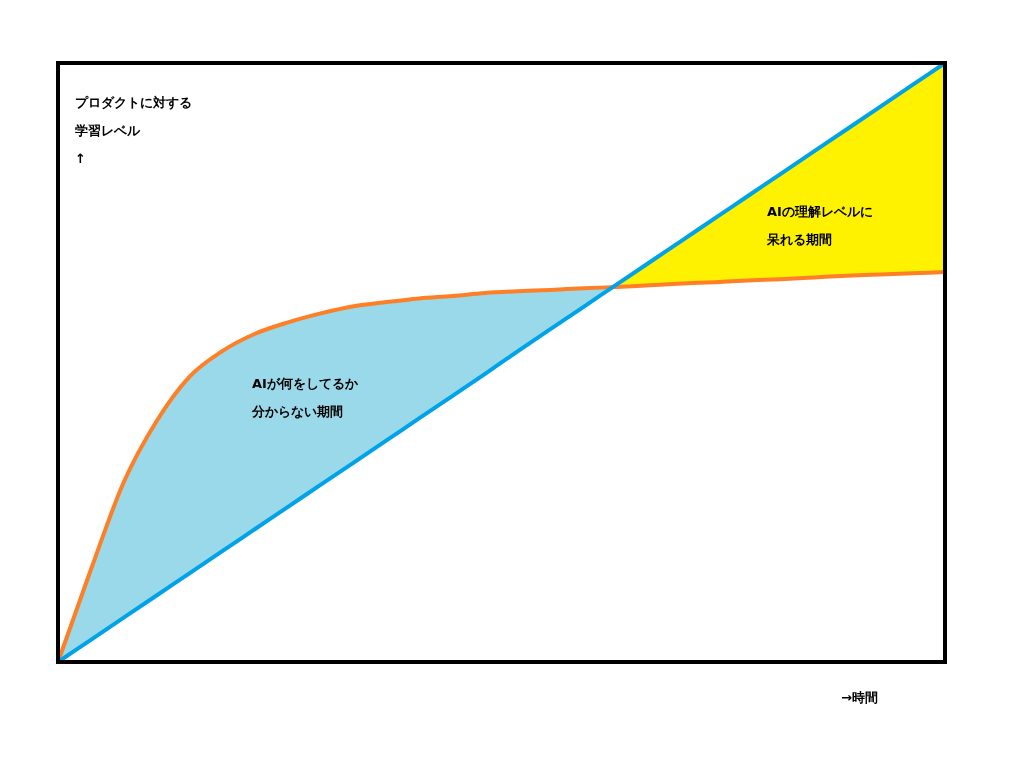 Image resolution: width=1011 pixels, height=768 pixels. I want to click on y-axis-title: プロダクトに対する学習レベル↑, so click(133, 130).